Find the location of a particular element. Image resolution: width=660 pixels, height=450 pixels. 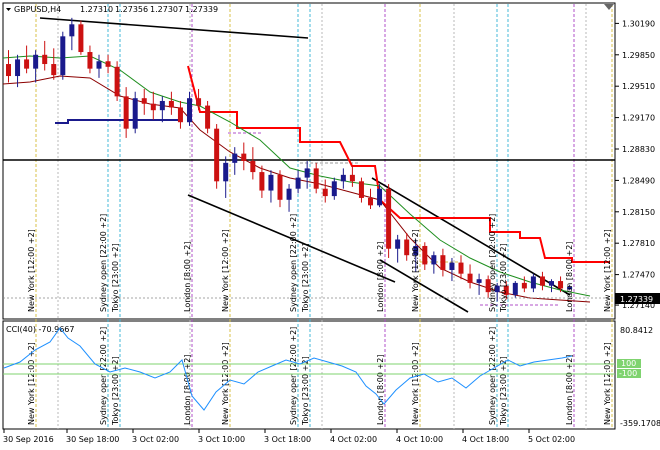

current-price-tag: 1.27339 is located at coordinates (637, 298).